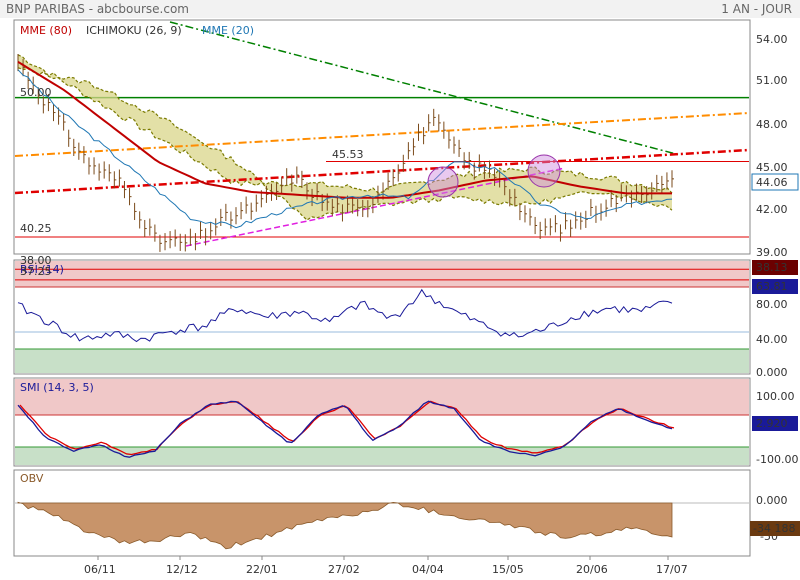  Describe the element at coordinates (772, 500) in the screenshot. I see `obv-tick-0: 0.000` at that location.